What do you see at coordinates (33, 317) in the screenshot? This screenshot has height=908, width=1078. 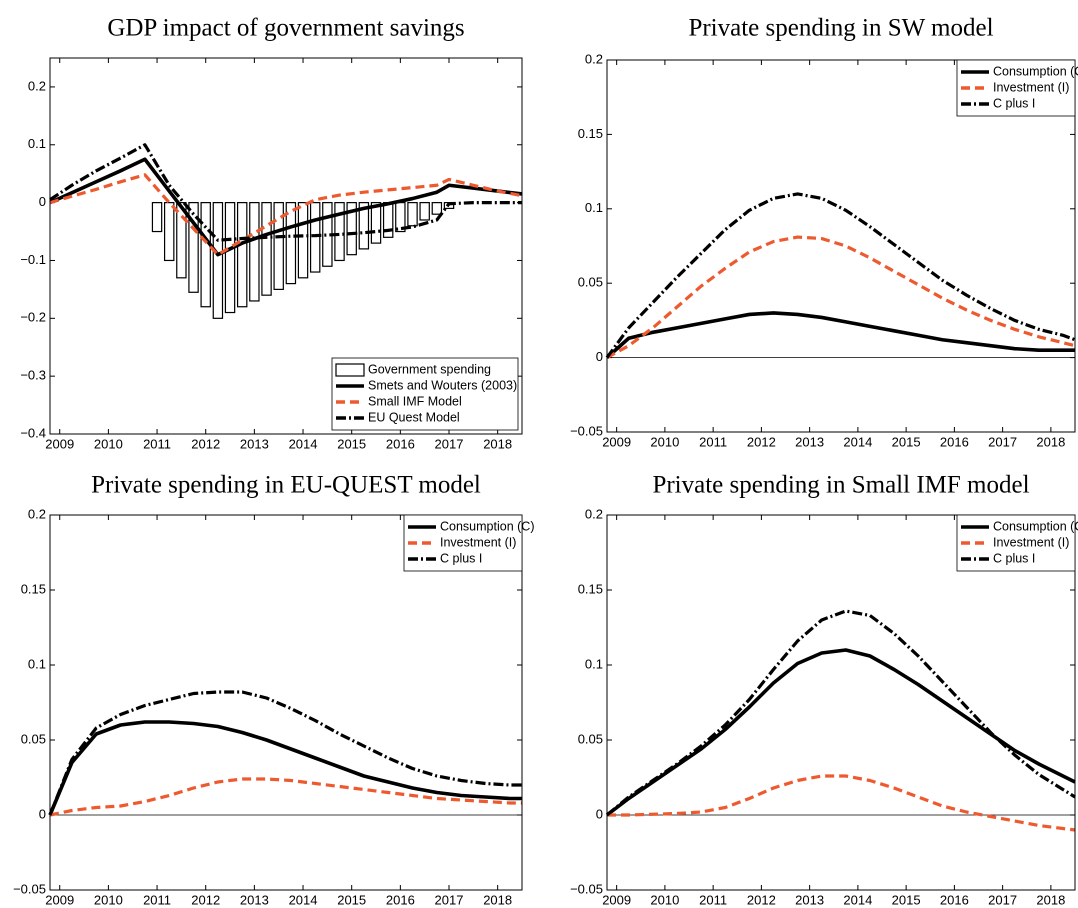 I see `y-tick-label: −0.2` at bounding box center [33, 317].